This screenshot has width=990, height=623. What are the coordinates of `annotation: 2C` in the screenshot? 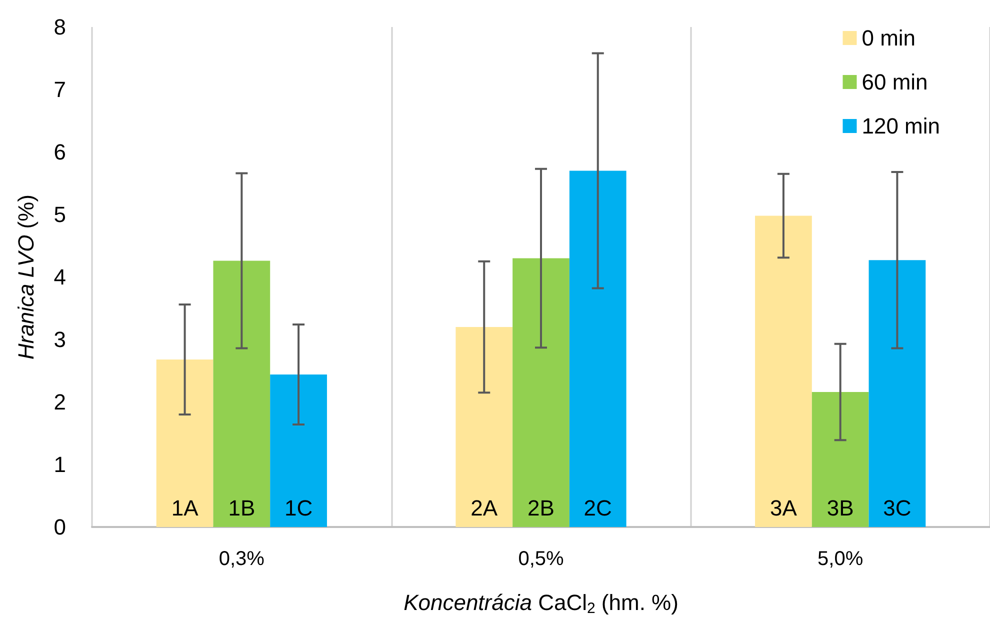 It's located at (598, 508).